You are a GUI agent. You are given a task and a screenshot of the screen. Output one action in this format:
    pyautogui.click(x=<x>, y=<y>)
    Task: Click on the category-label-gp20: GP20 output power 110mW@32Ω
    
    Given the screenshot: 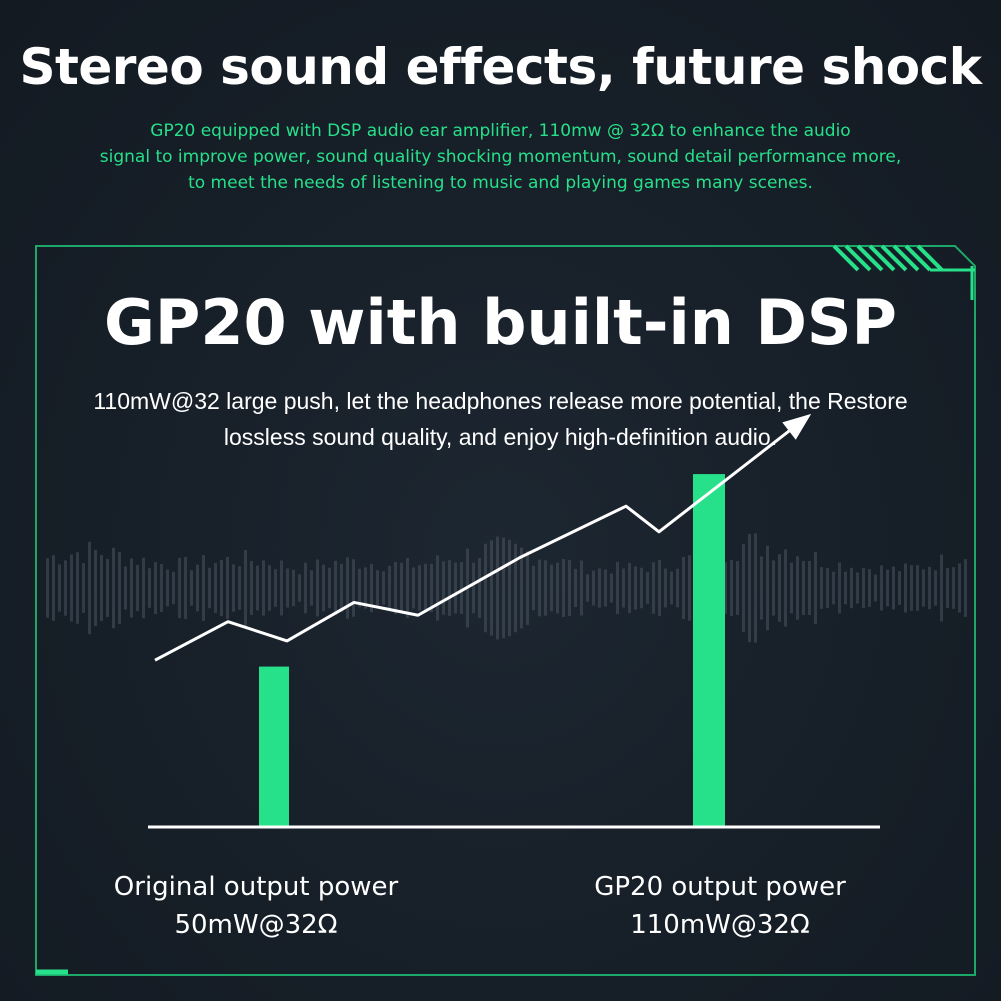 What is the action you would take?
    pyautogui.click(x=720, y=906)
    